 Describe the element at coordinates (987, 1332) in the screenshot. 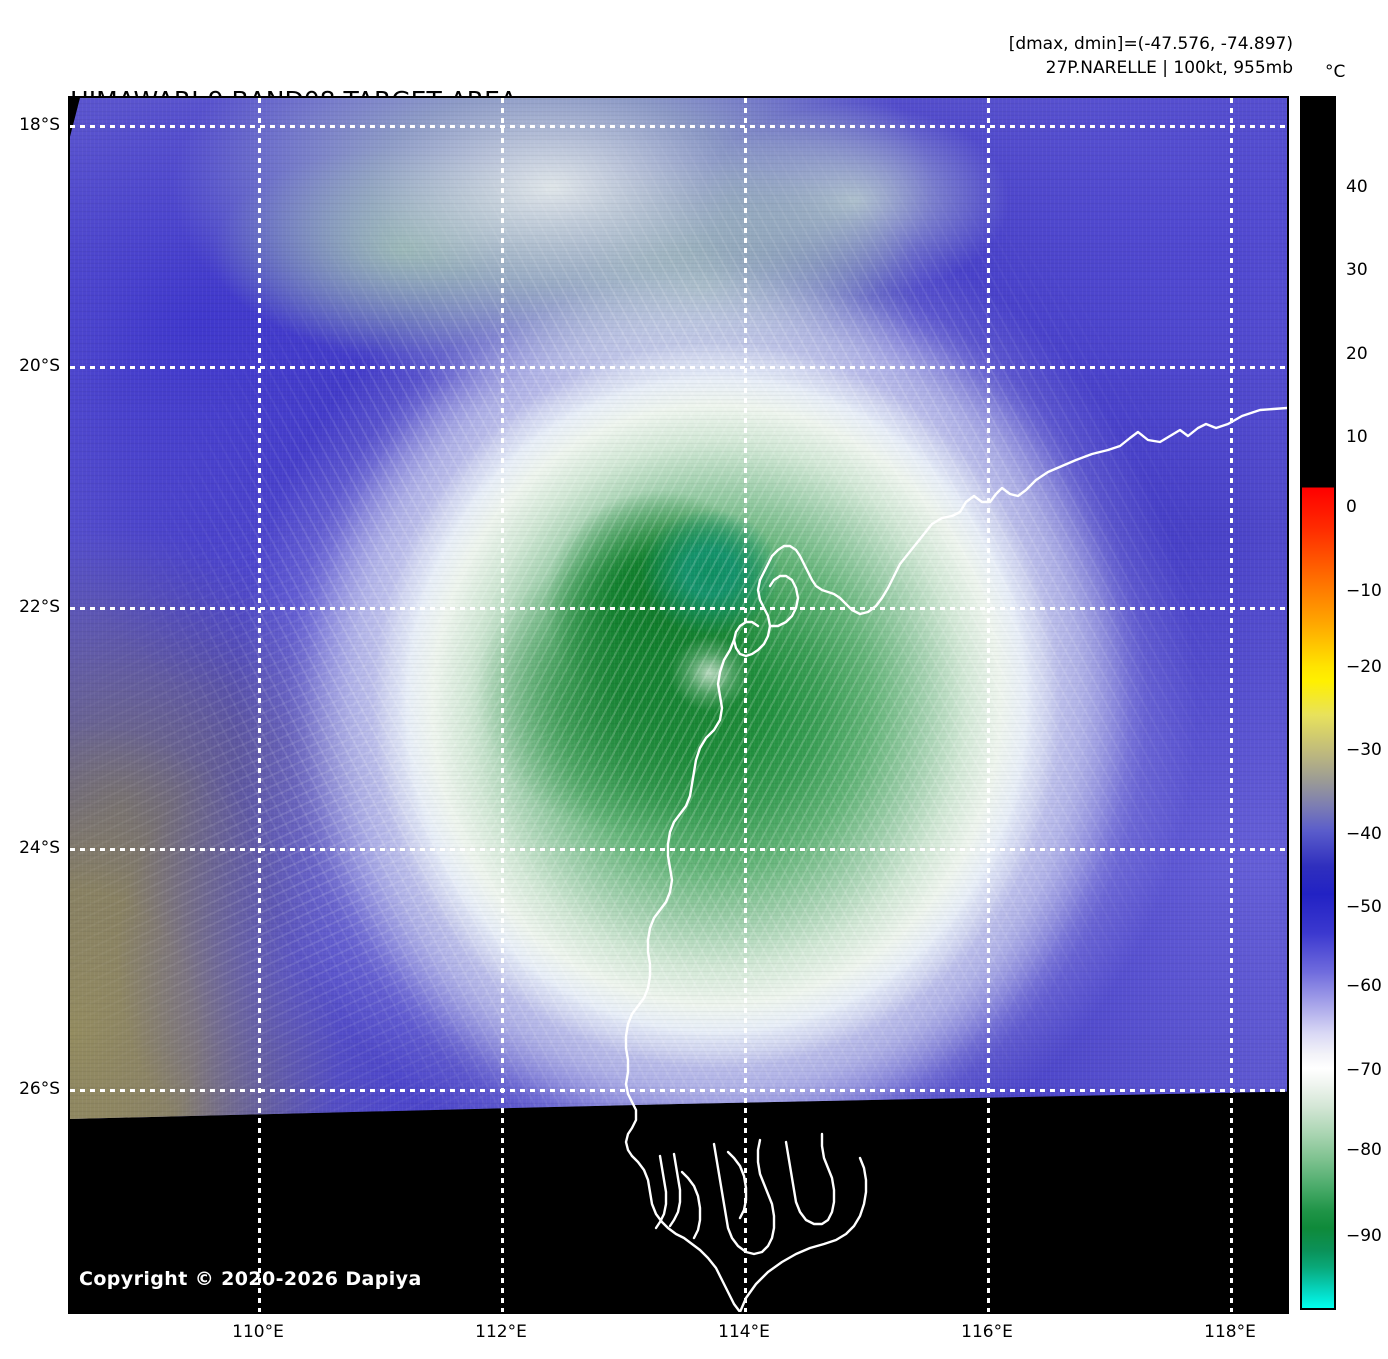

I see `x-tick-116E: 116°E` at that location.